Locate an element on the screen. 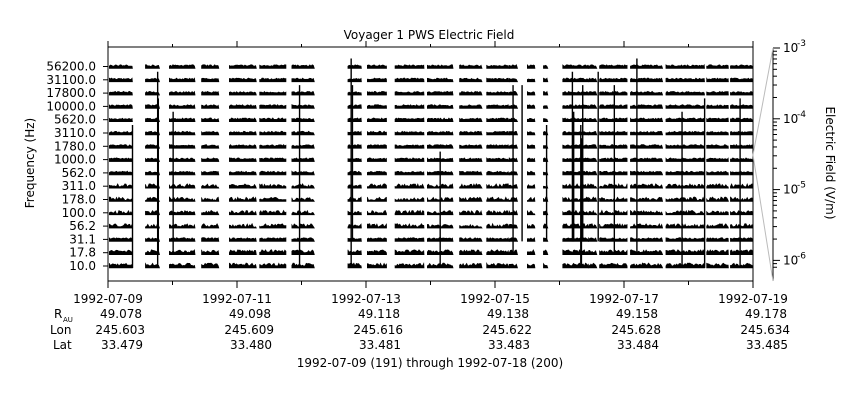 The image size is (860, 400). frequency-channel-1780.0 is located at coordinates (431, 146).